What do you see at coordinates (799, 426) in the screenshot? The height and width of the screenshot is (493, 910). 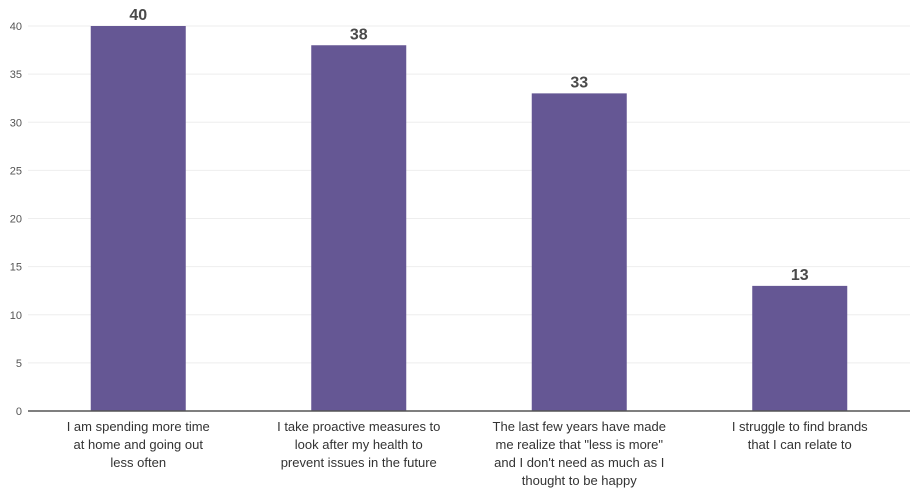 I see `x-tick-label-line: I struggle to find brands` at bounding box center [799, 426].